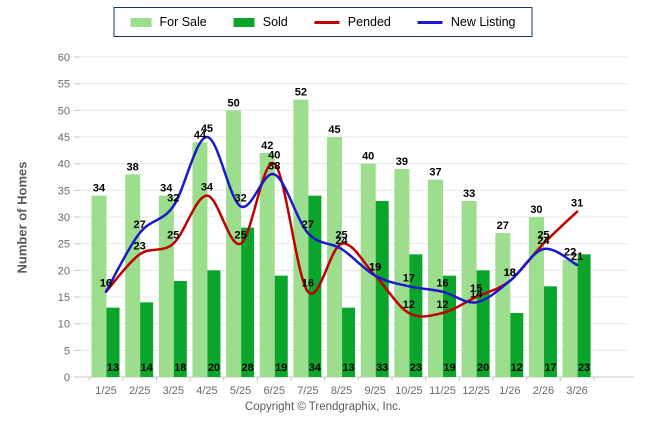 The image size is (646, 434). I want to click on for-sale-value-label: 52, so click(301, 93).